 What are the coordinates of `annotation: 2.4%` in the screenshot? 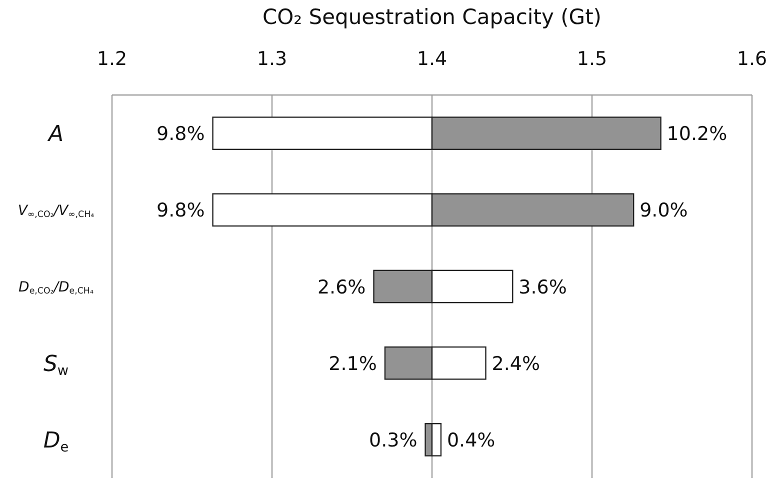 It's located at (516, 363).